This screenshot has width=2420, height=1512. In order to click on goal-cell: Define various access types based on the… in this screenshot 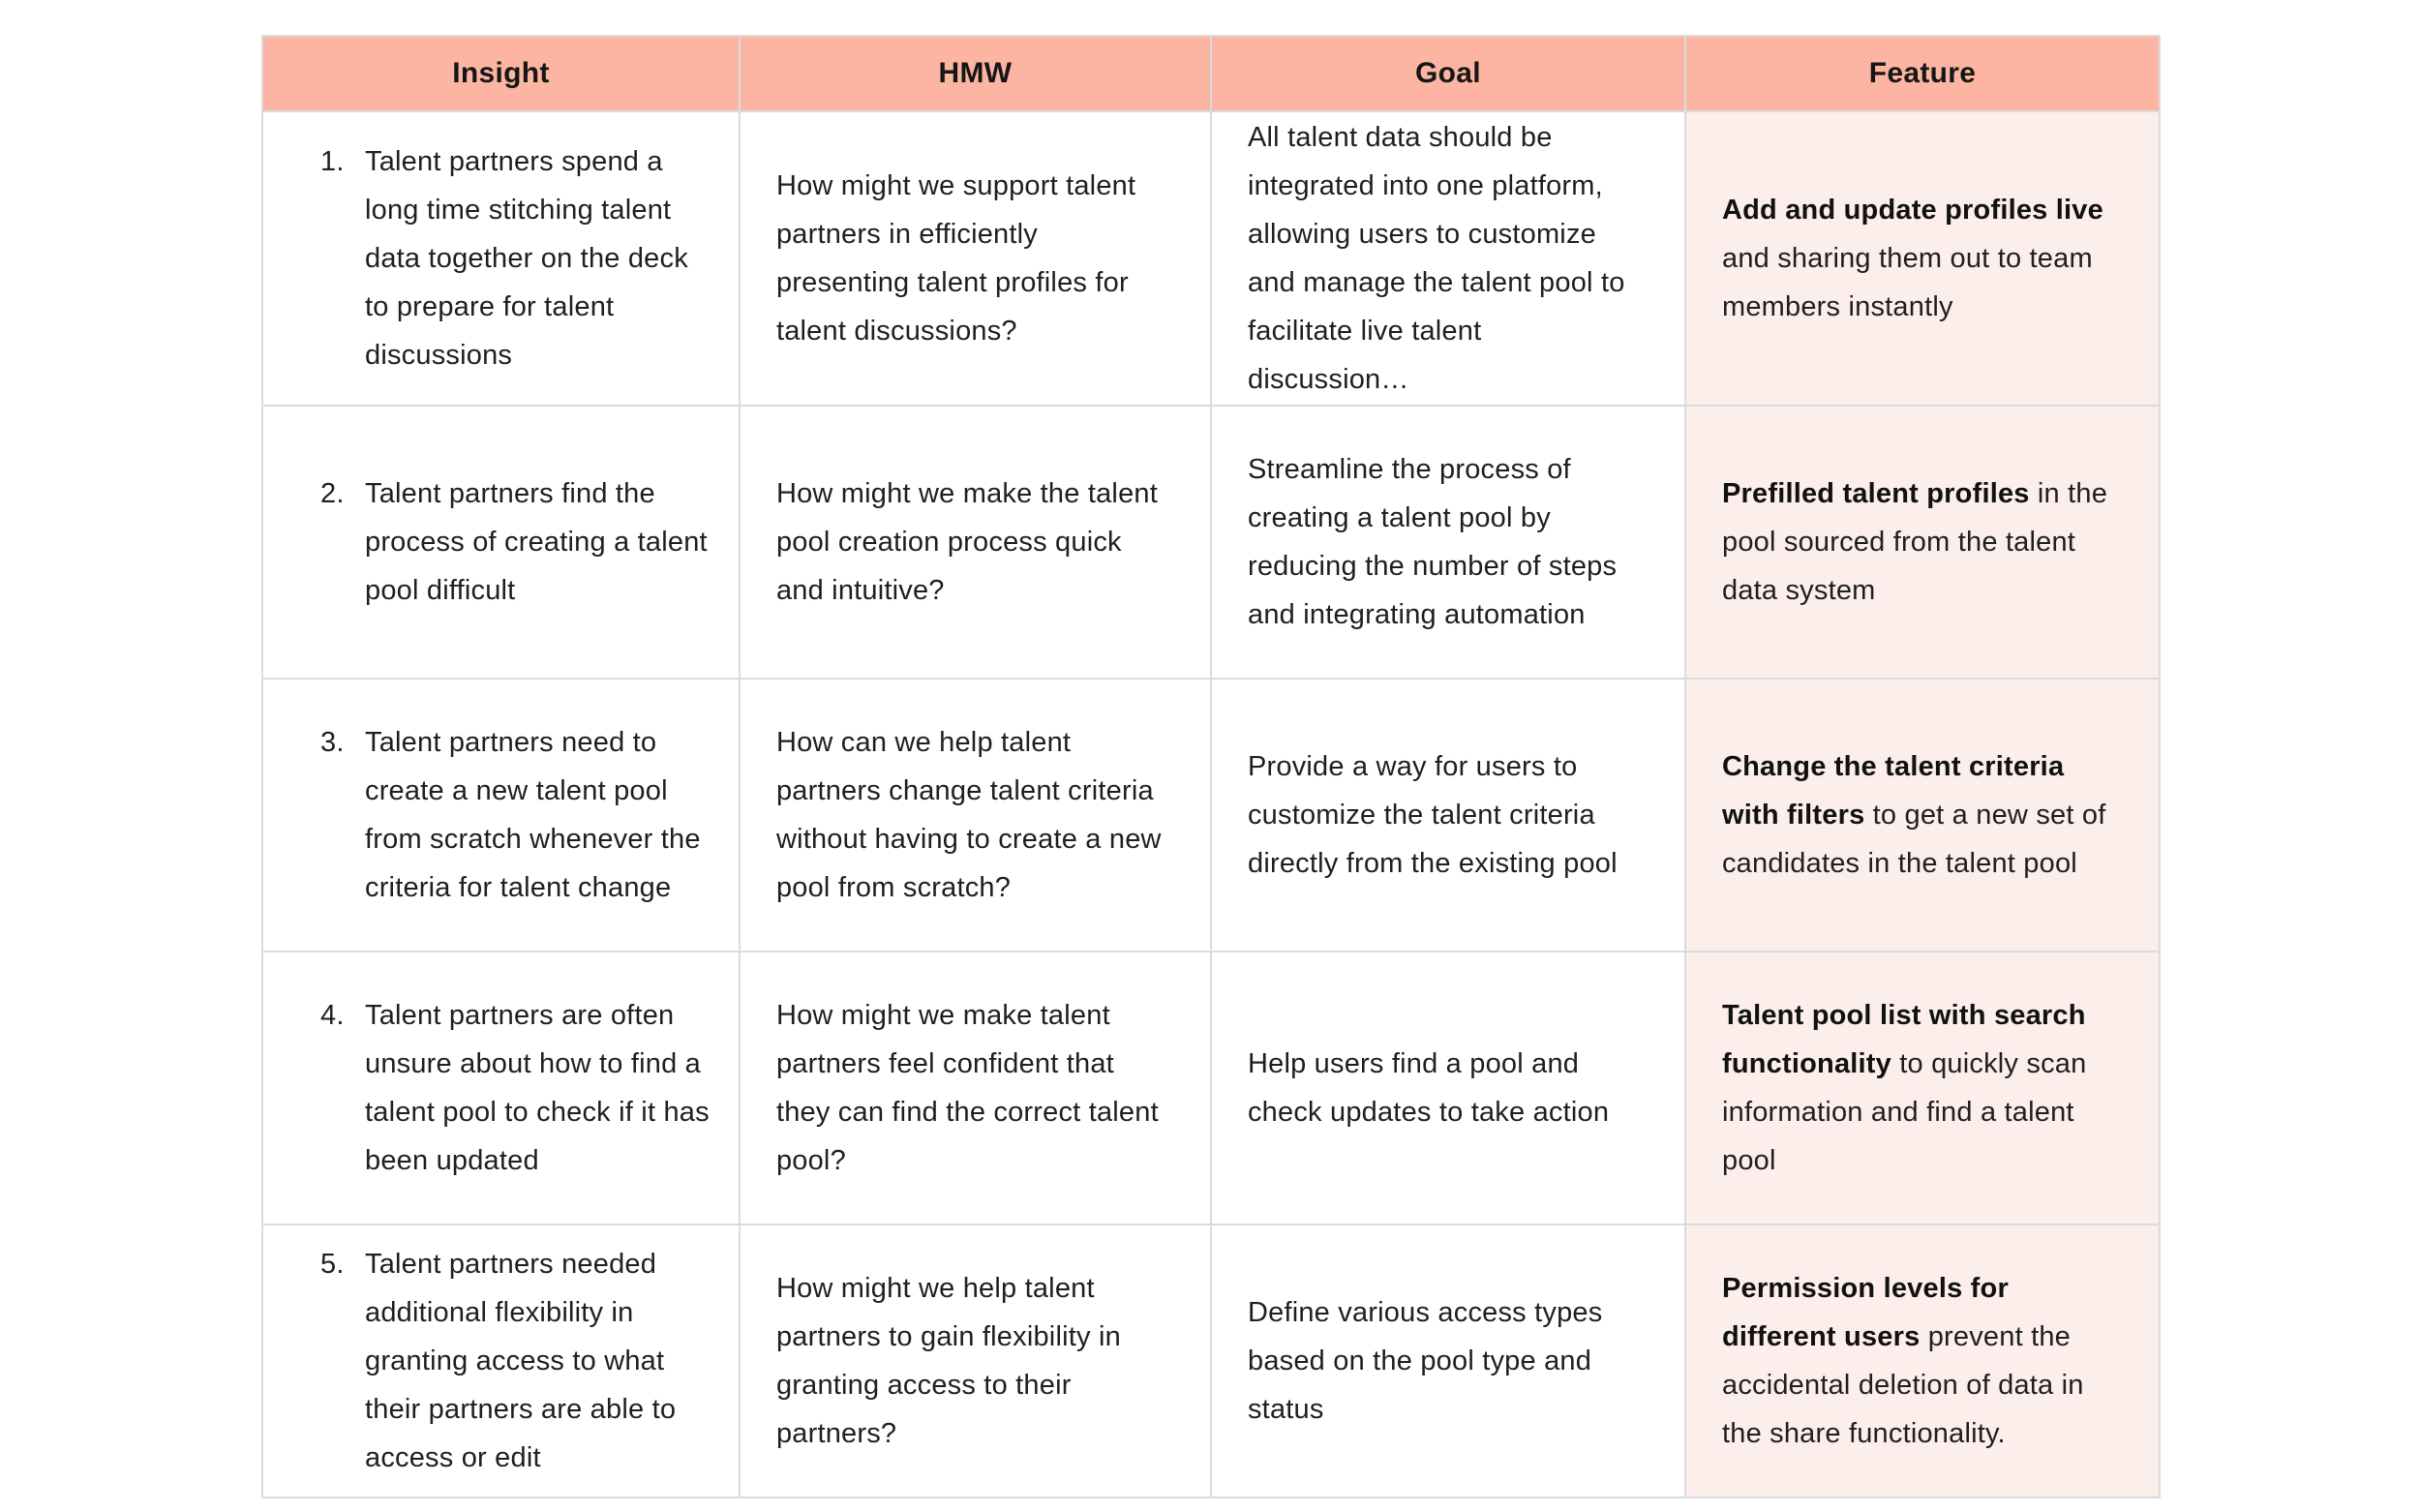, I will do `click(1447, 1361)`.